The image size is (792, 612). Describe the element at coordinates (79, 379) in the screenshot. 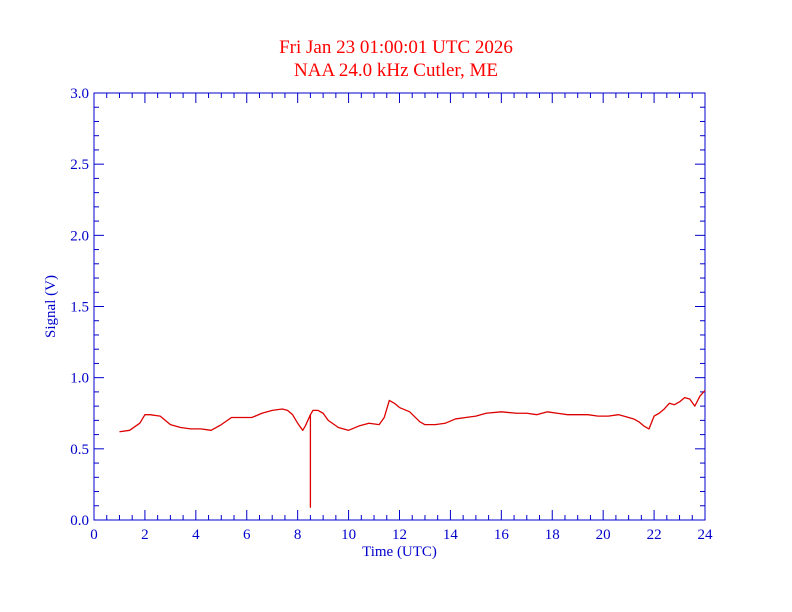

I see `y-tick-label: 1.0` at that location.